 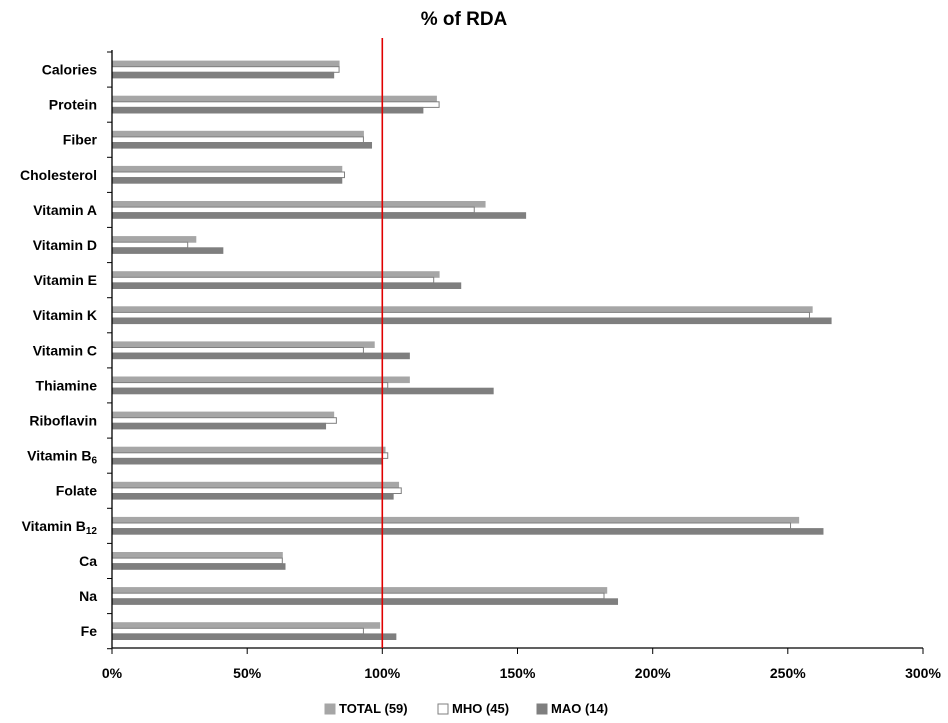 What do you see at coordinates (67, 385) in the screenshot?
I see `category-label: Thiamine` at bounding box center [67, 385].